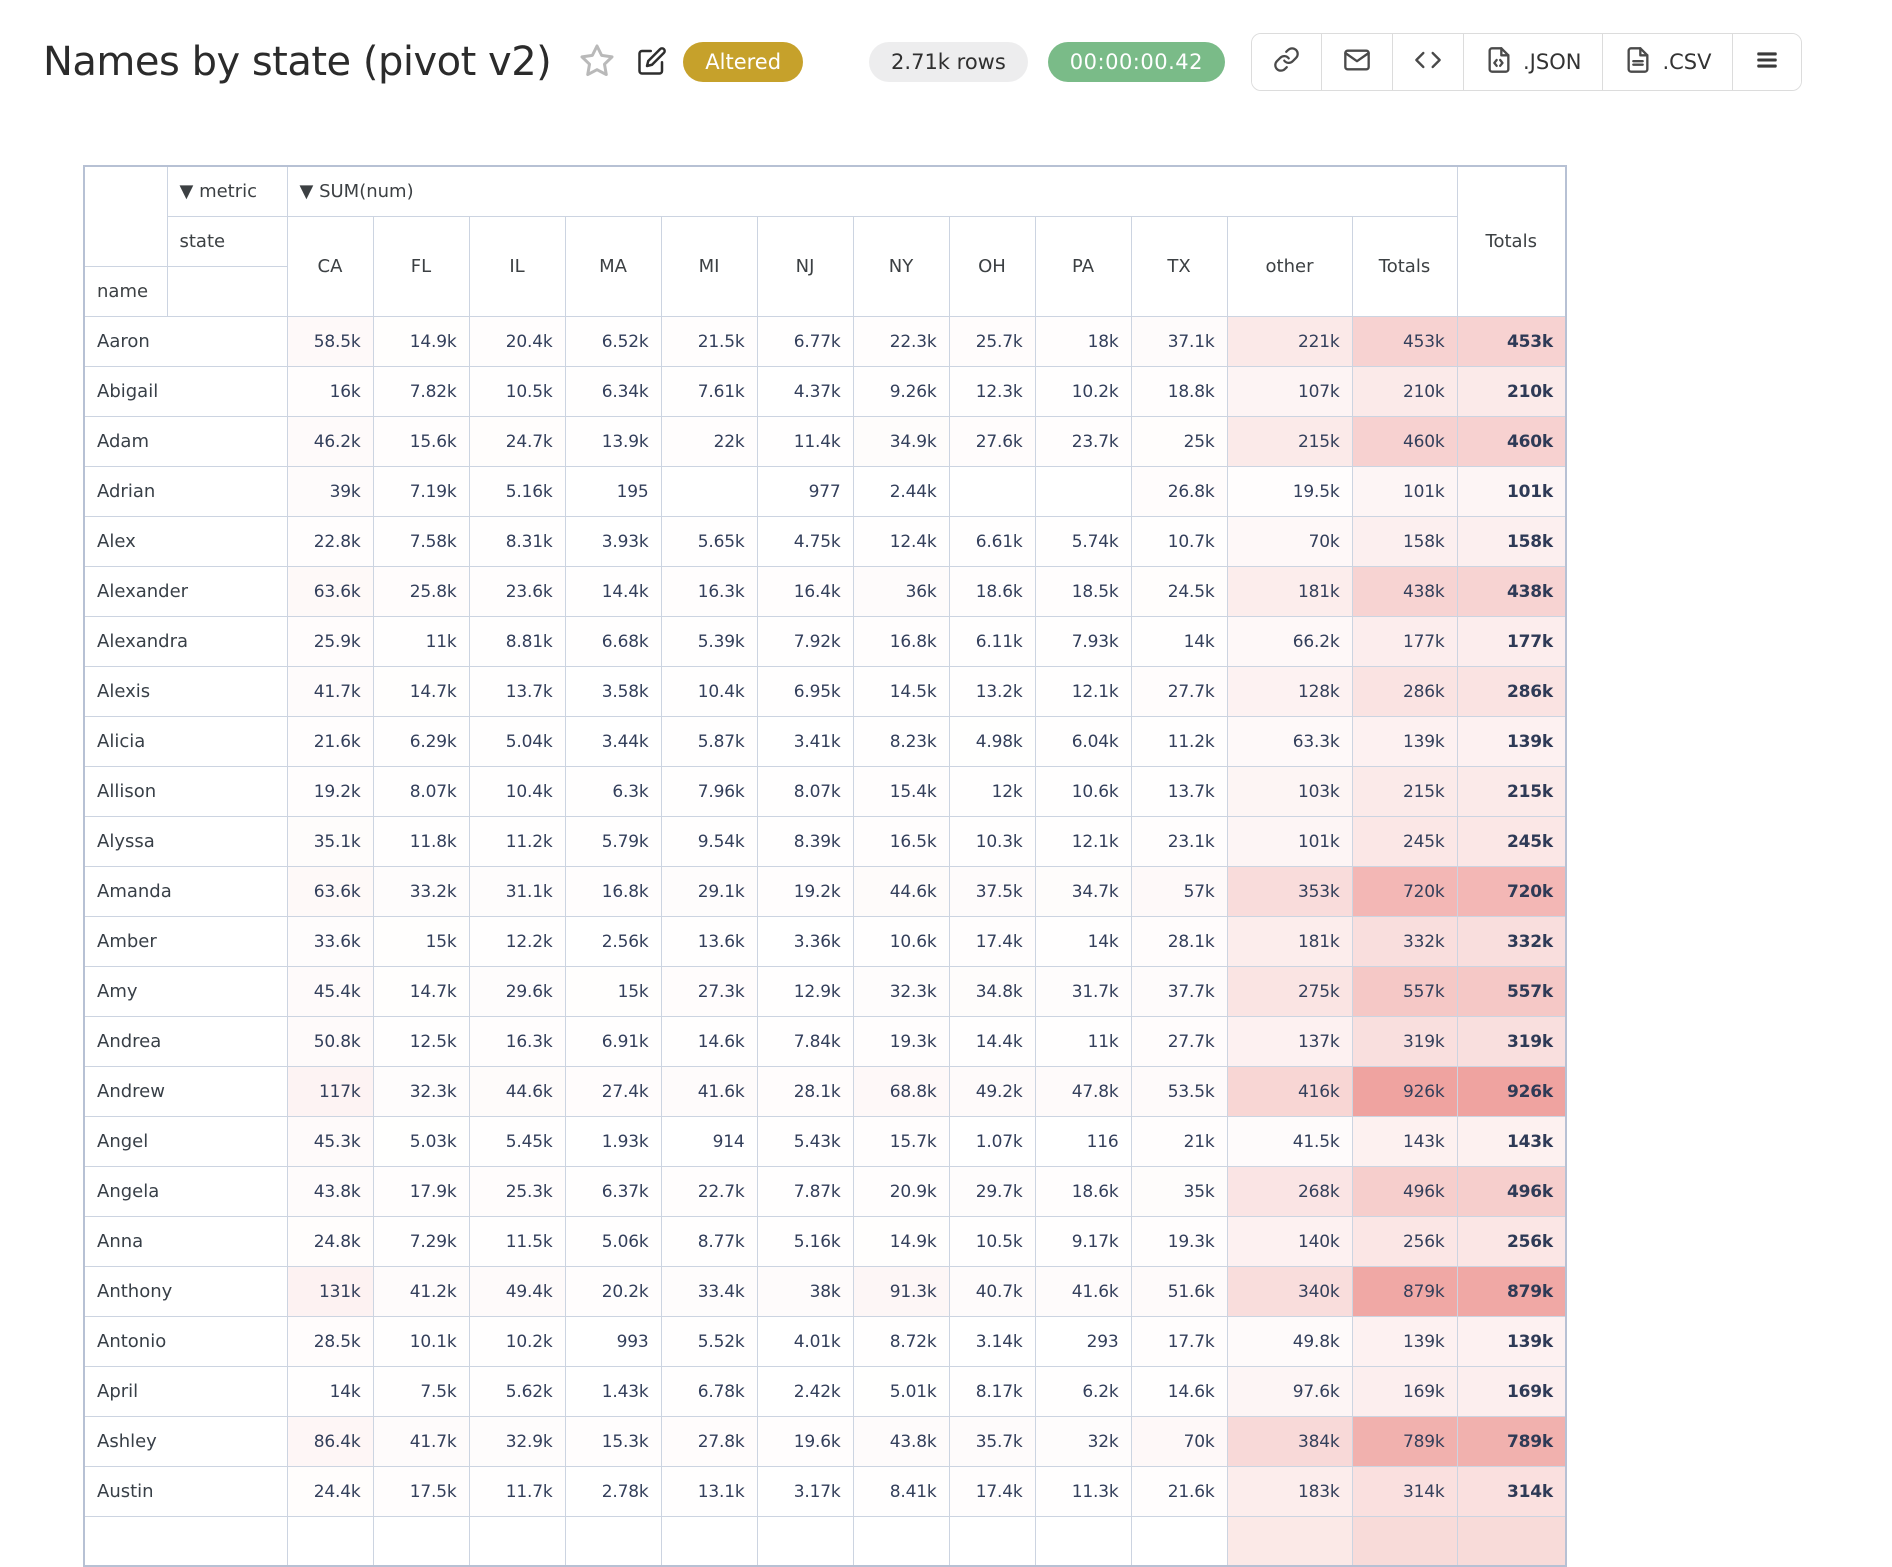 The image size is (1892, 1567). Describe the element at coordinates (901, 841) in the screenshot. I see `cell-ny: 16.5k` at that location.